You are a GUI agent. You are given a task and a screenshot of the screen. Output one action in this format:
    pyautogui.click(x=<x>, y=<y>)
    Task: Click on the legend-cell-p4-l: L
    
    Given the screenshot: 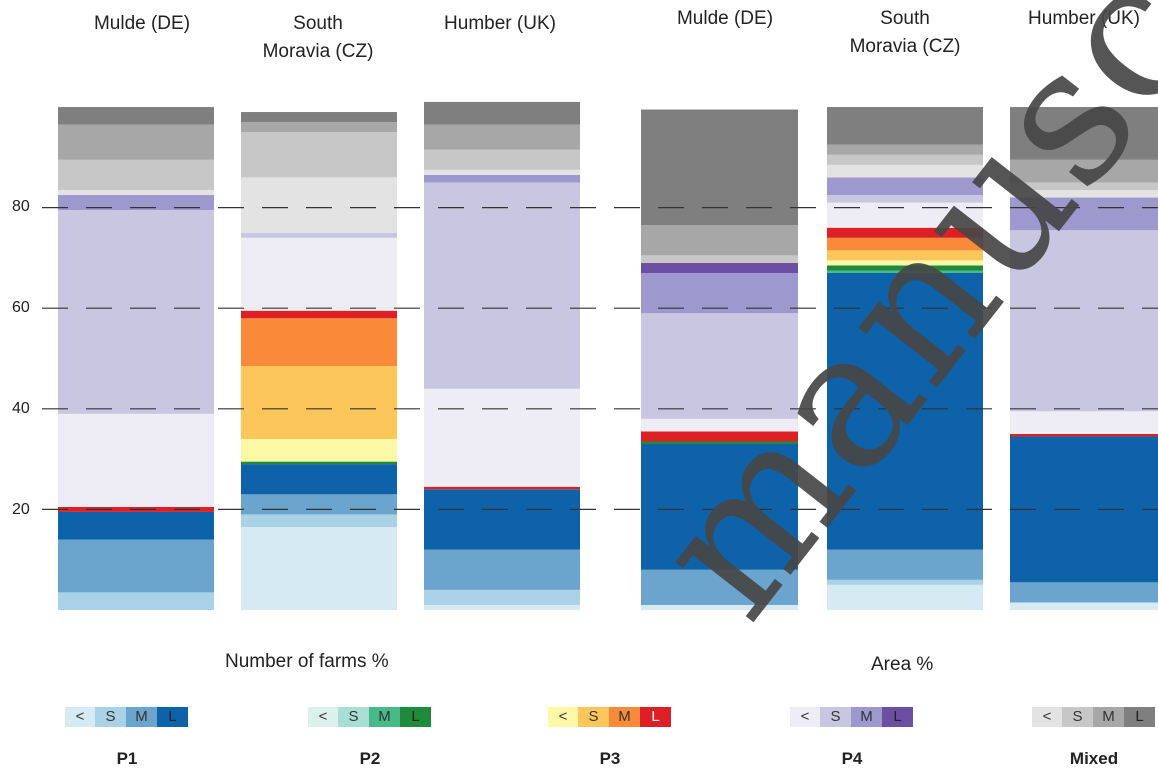 What is the action you would take?
    pyautogui.click(x=897, y=717)
    